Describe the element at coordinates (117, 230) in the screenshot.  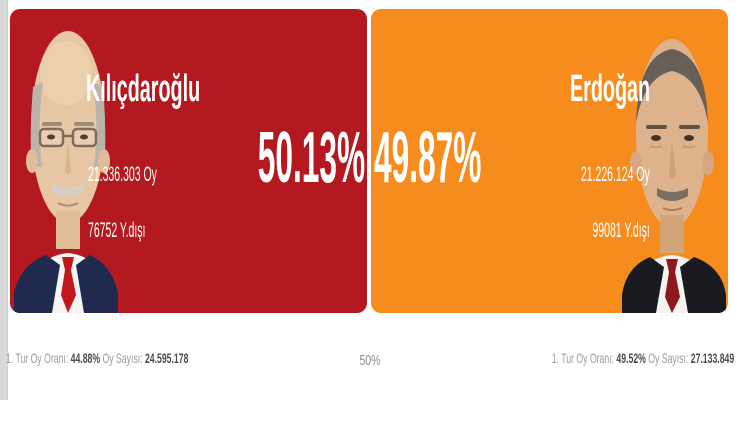
I see `abroad-vote-count: 76752 Y.dışı` at that location.